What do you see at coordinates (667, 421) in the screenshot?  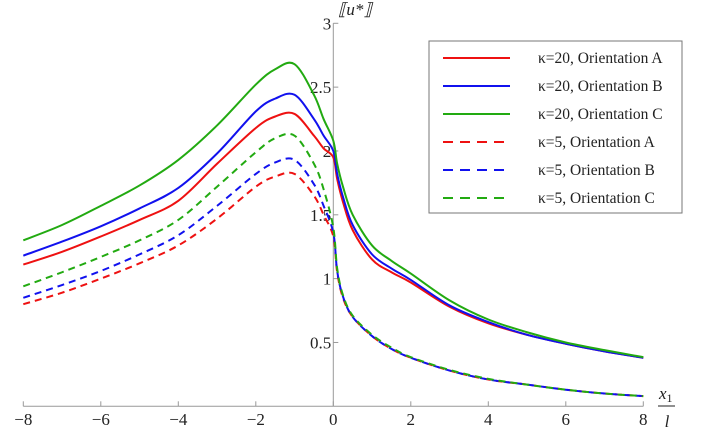 I see `x-axis-label-den: l` at bounding box center [667, 421].